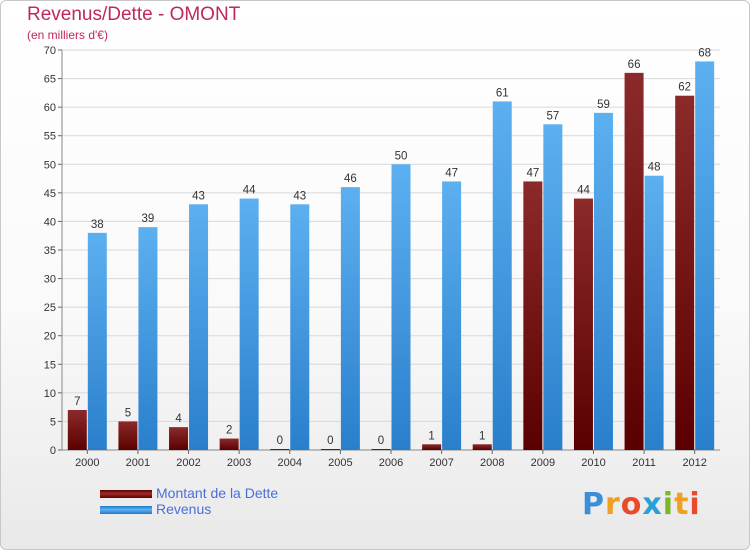 The width and height of the screenshot is (750, 550). Describe the element at coordinates (492, 463) in the screenshot. I see `x-tick-label: 2008` at that location.